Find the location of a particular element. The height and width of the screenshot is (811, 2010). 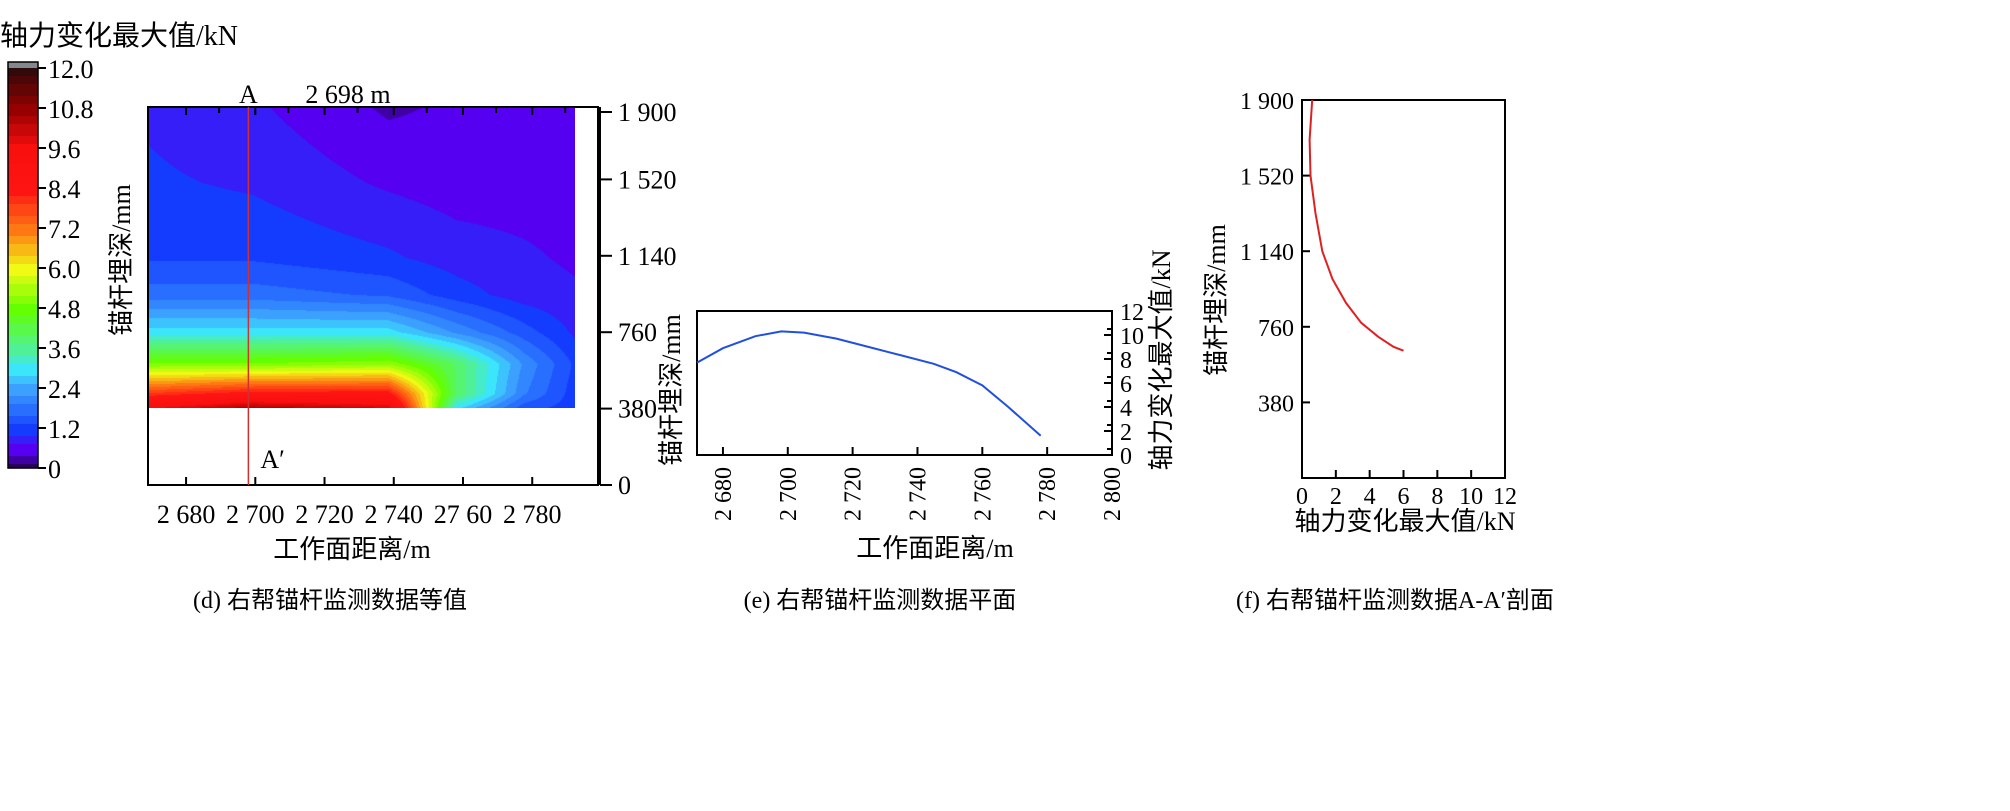

ylabel-left-e: 锚杆埋深/mm is located at coordinates (671, 390).